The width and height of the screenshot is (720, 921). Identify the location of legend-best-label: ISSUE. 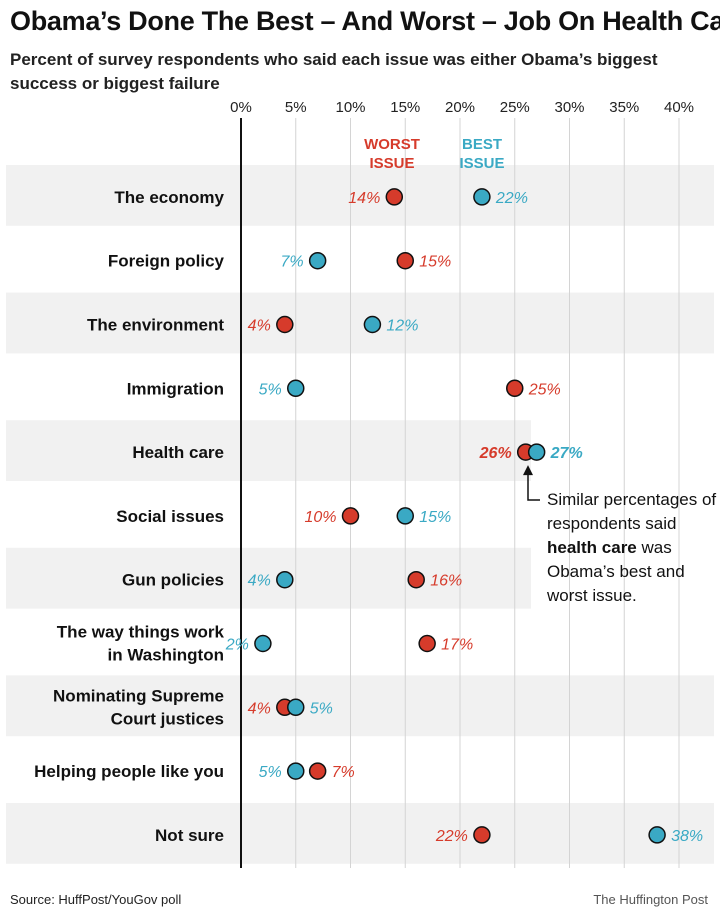
(481, 163).